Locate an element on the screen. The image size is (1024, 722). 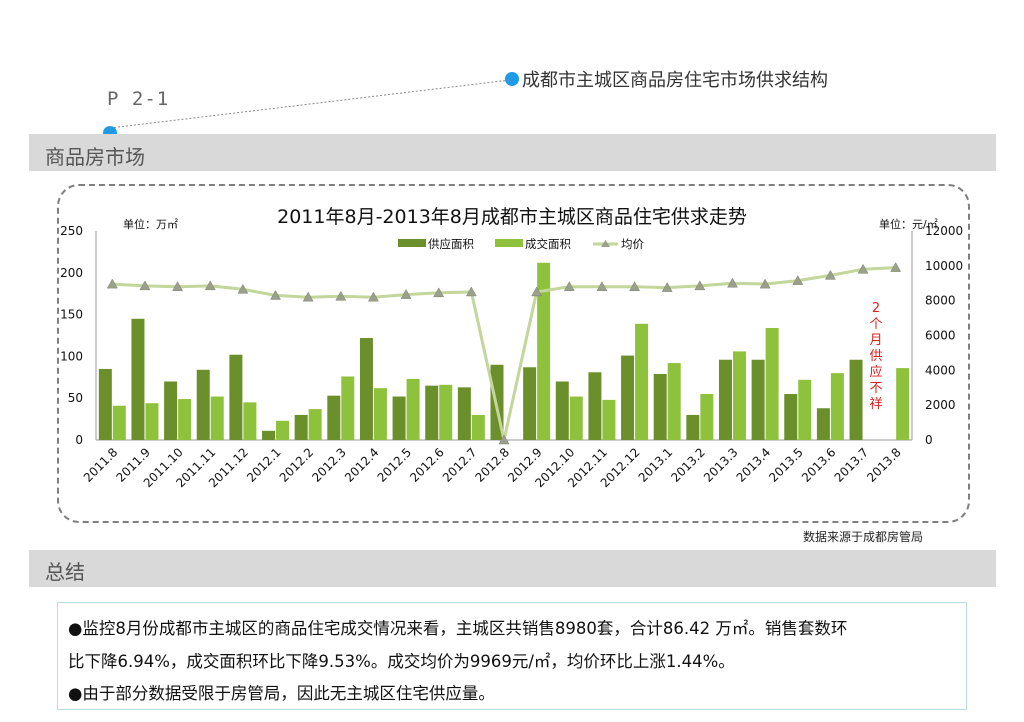
right-tick-label: 6000 is located at coordinates (940, 336).